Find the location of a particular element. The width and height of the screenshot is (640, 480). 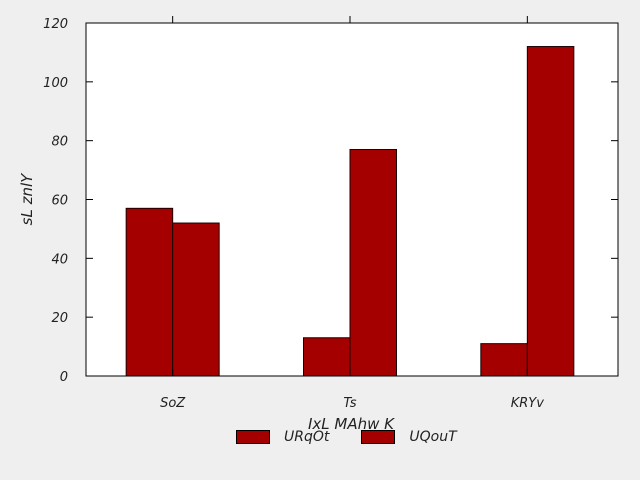

x-axis-title: IxL MAhw K is located at coordinates (351, 424).